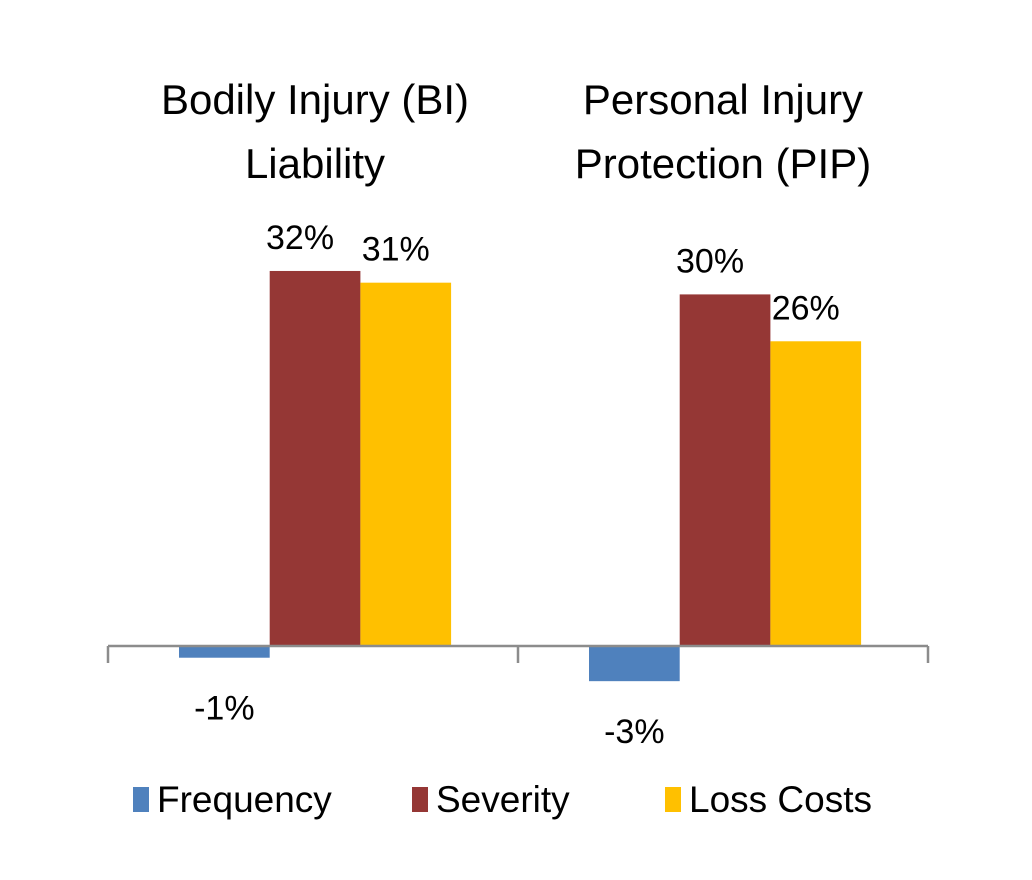 The width and height of the screenshot is (1032, 880). What do you see at coordinates (315, 99) in the screenshot?
I see `category-label: Bodily Injury (BI)` at bounding box center [315, 99].